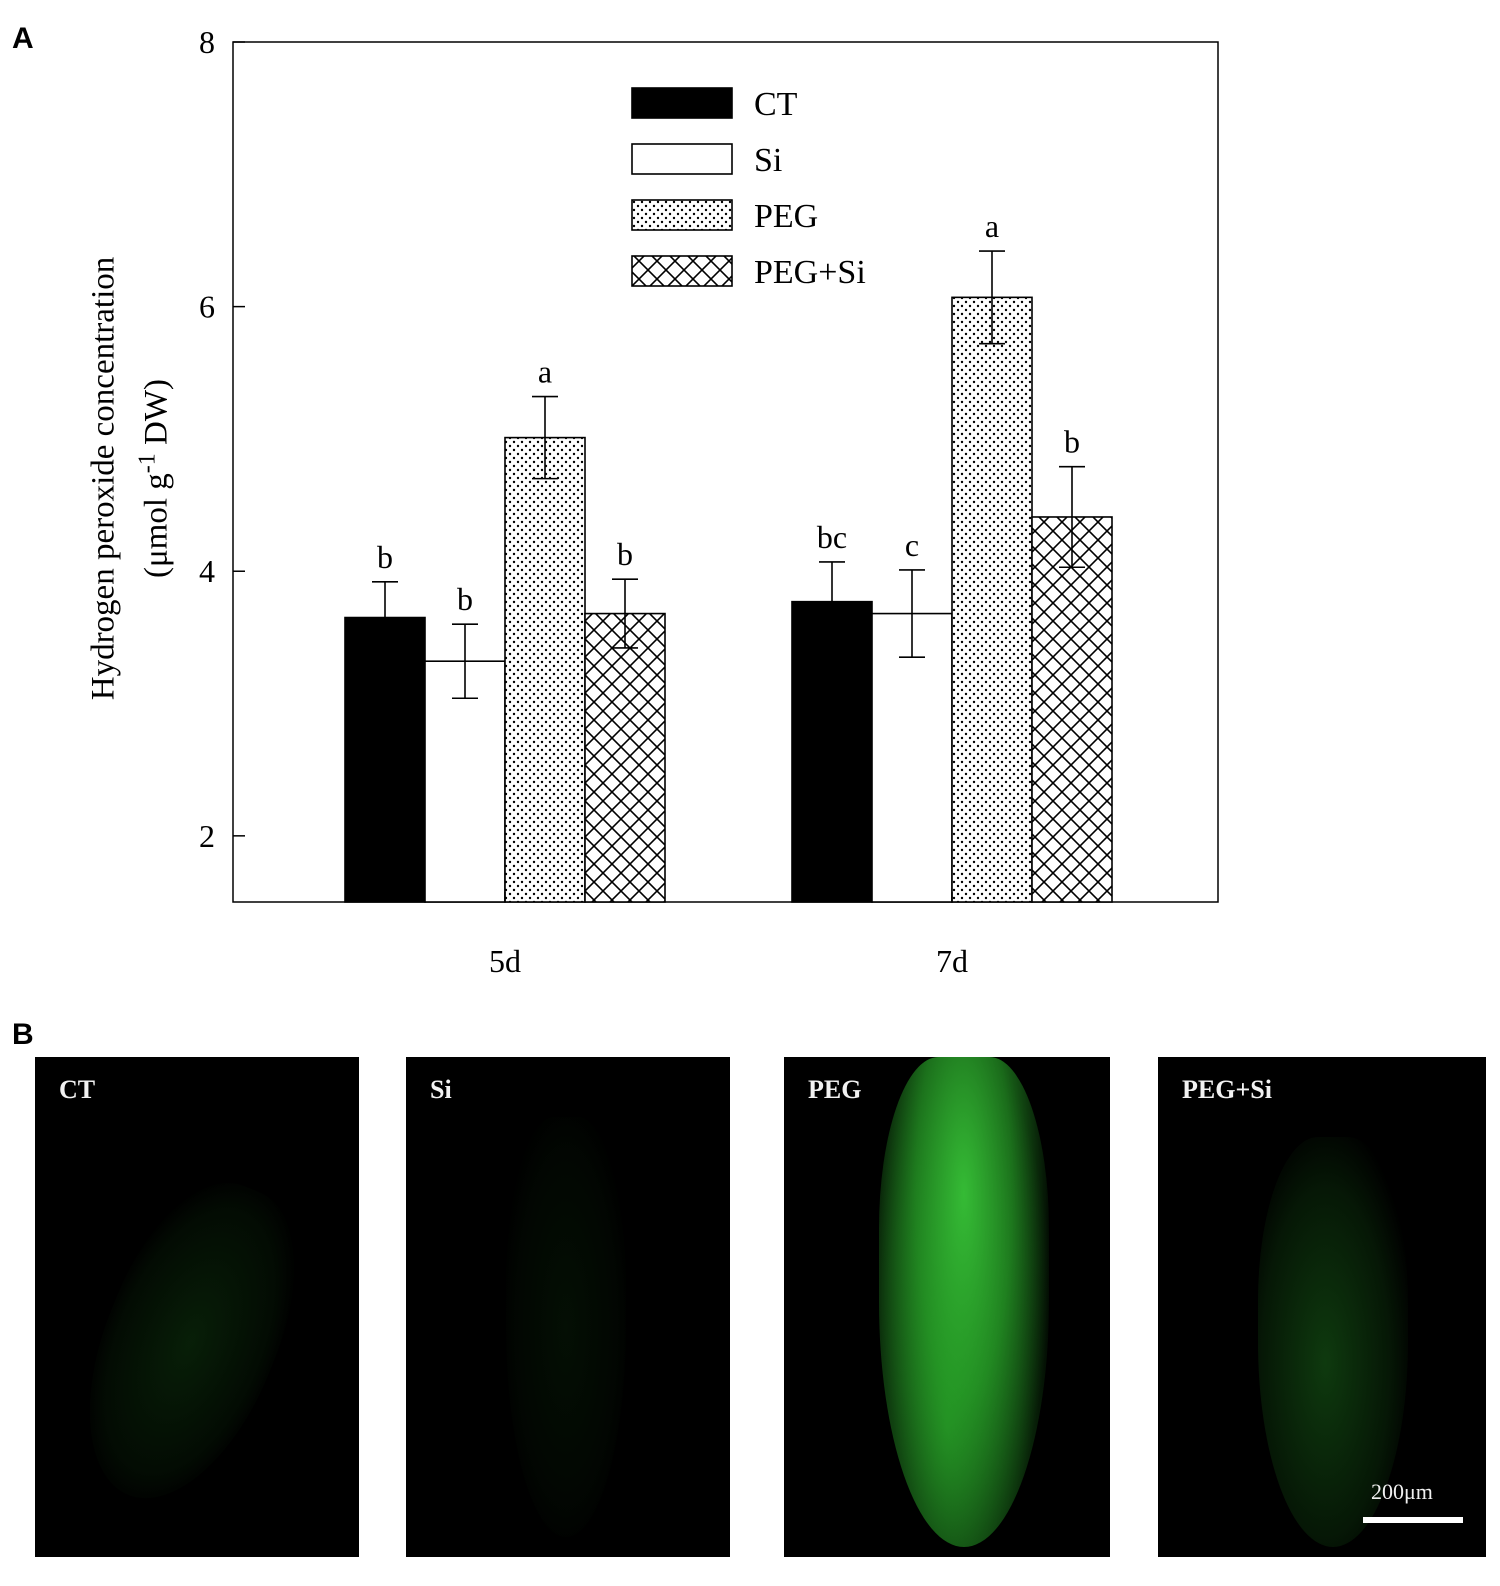 The image size is (1500, 1586). What do you see at coordinates (505, 961) in the screenshot?
I see `x-tick-label: 5d` at bounding box center [505, 961].